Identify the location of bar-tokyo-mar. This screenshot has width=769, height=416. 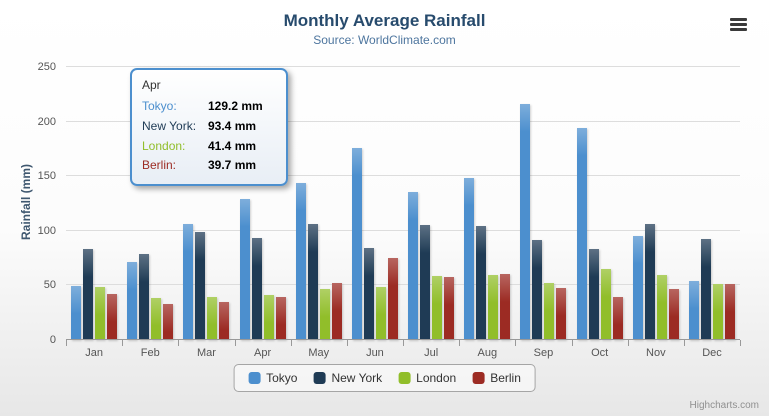
(188, 281).